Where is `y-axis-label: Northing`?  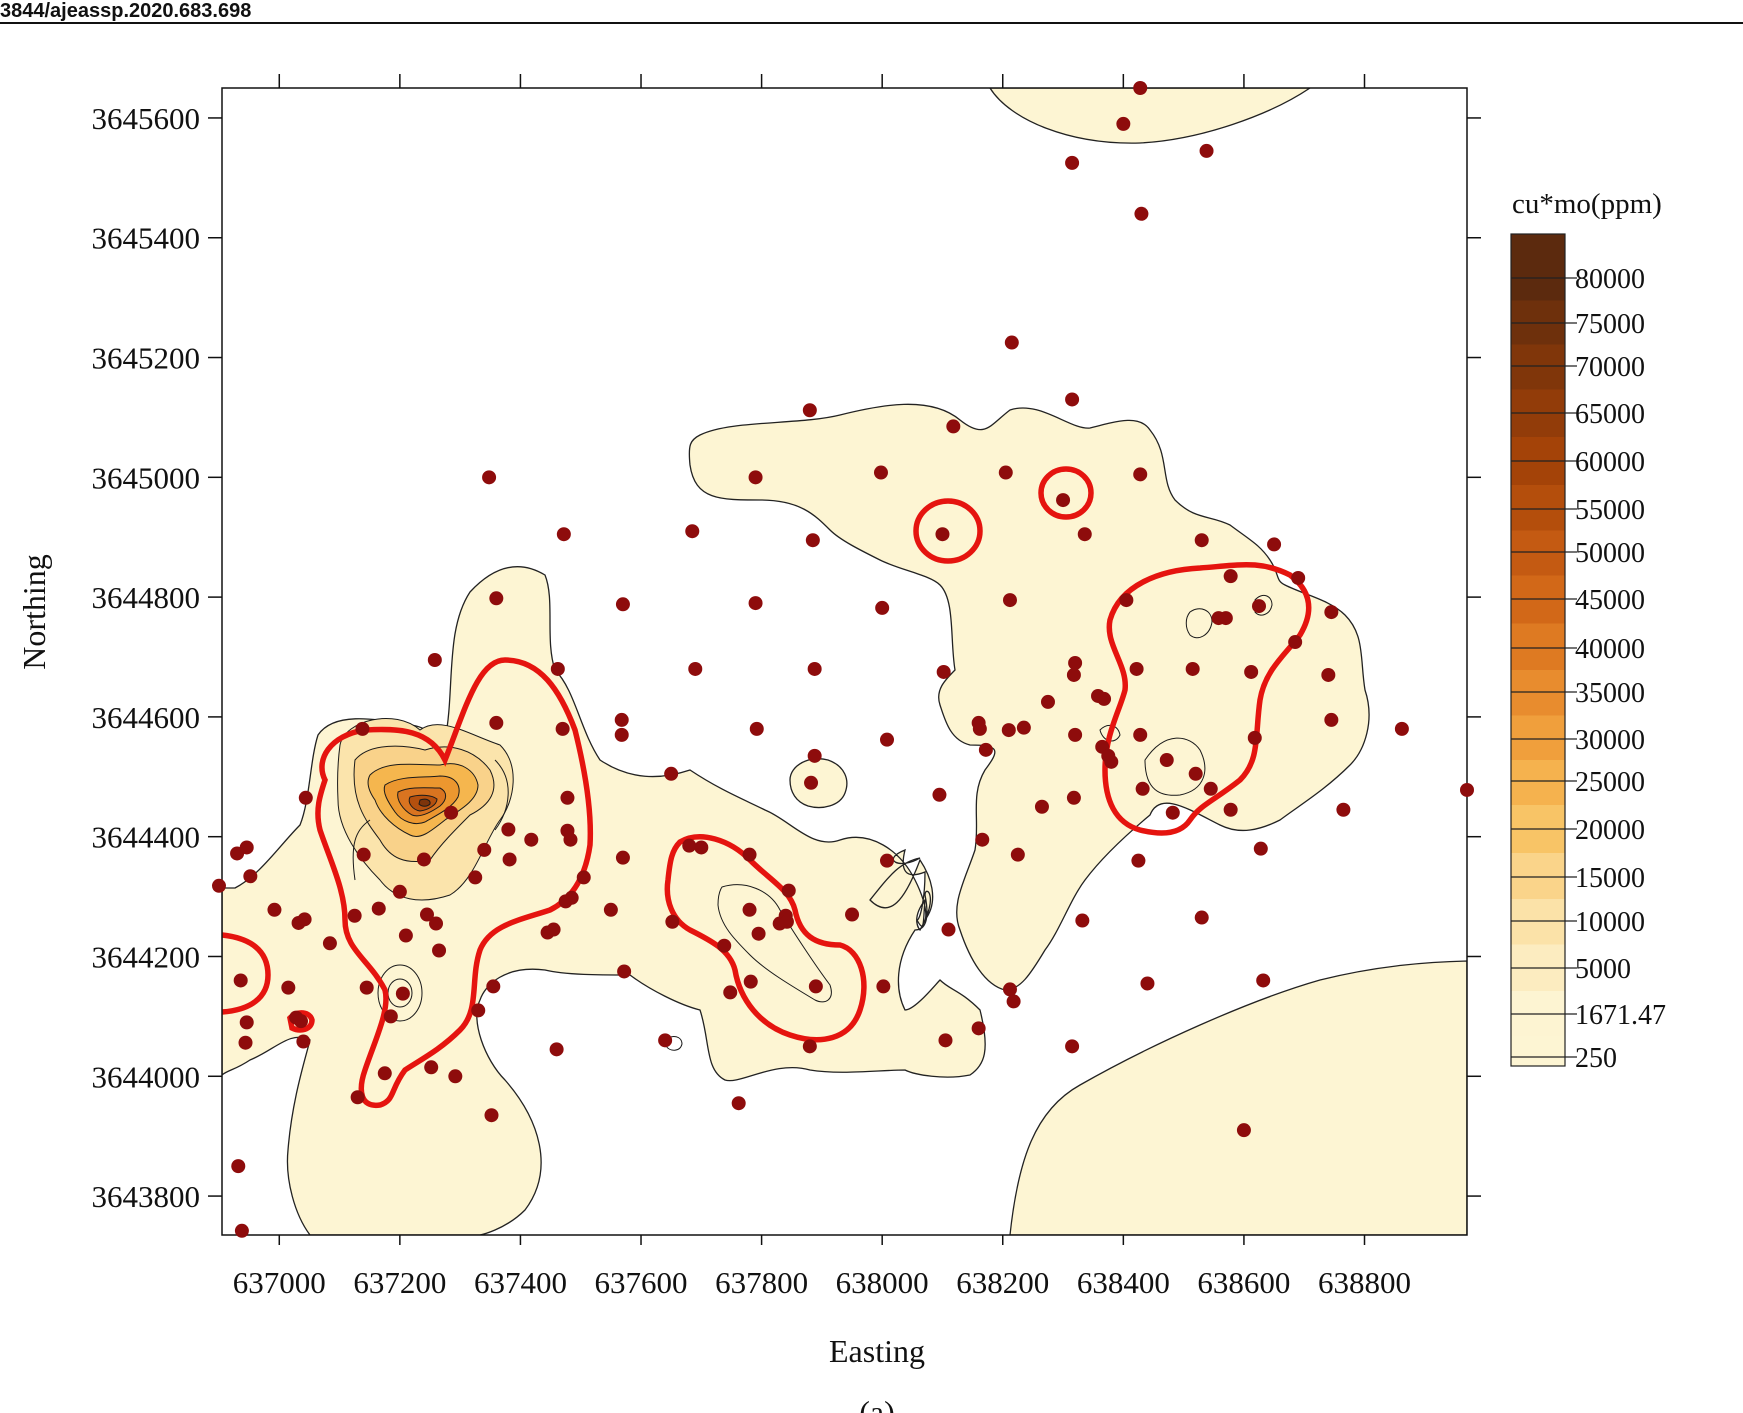
y-axis-label: Northing is located at coordinates (34, 612).